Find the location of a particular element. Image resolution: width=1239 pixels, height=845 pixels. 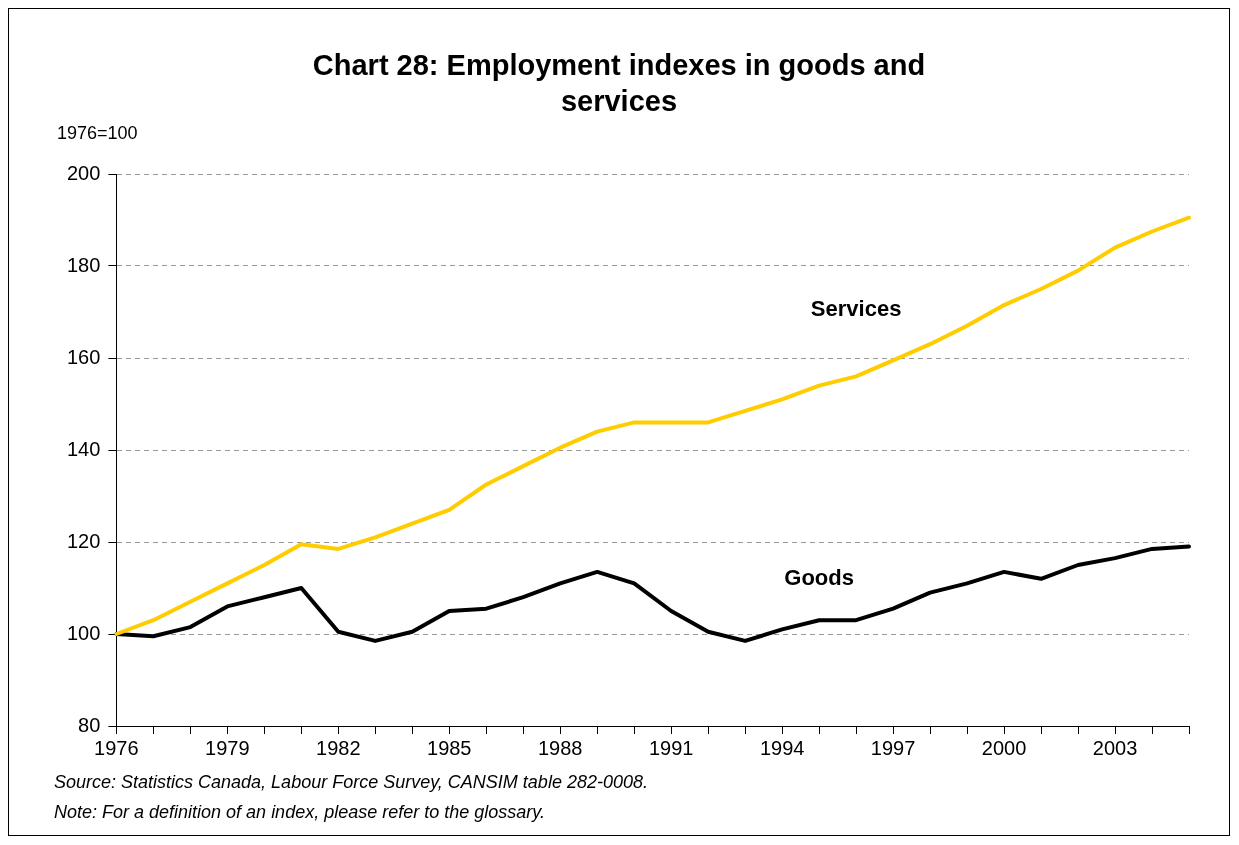

source-note: Source: Statistics Canada, Labour Force Survey, CANSIM table 282-0008. is located at coordinates (351, 782).